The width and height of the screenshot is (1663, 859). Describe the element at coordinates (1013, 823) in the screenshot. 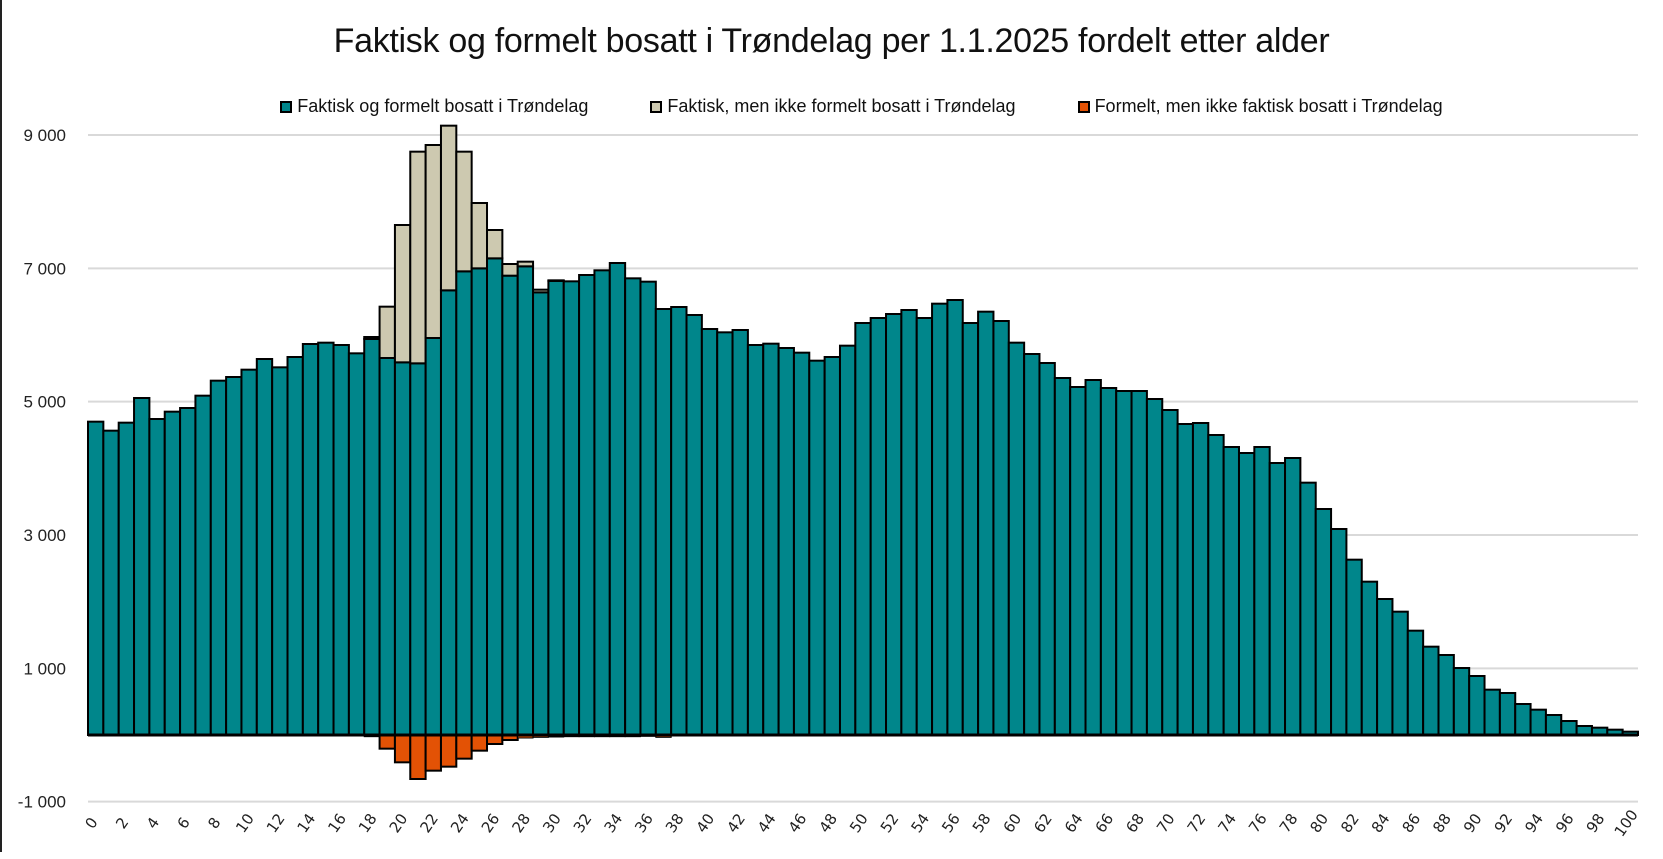

I see `x-tick-label: 60` at that location.